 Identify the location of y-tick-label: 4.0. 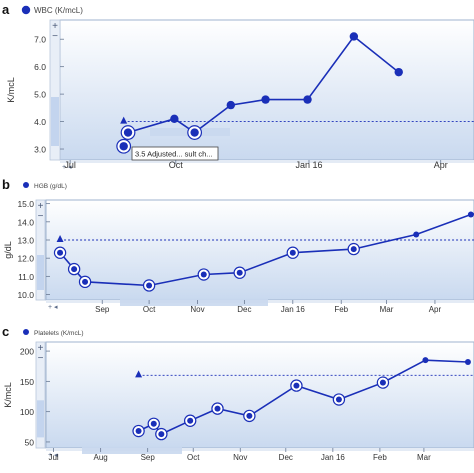
(40, 122).